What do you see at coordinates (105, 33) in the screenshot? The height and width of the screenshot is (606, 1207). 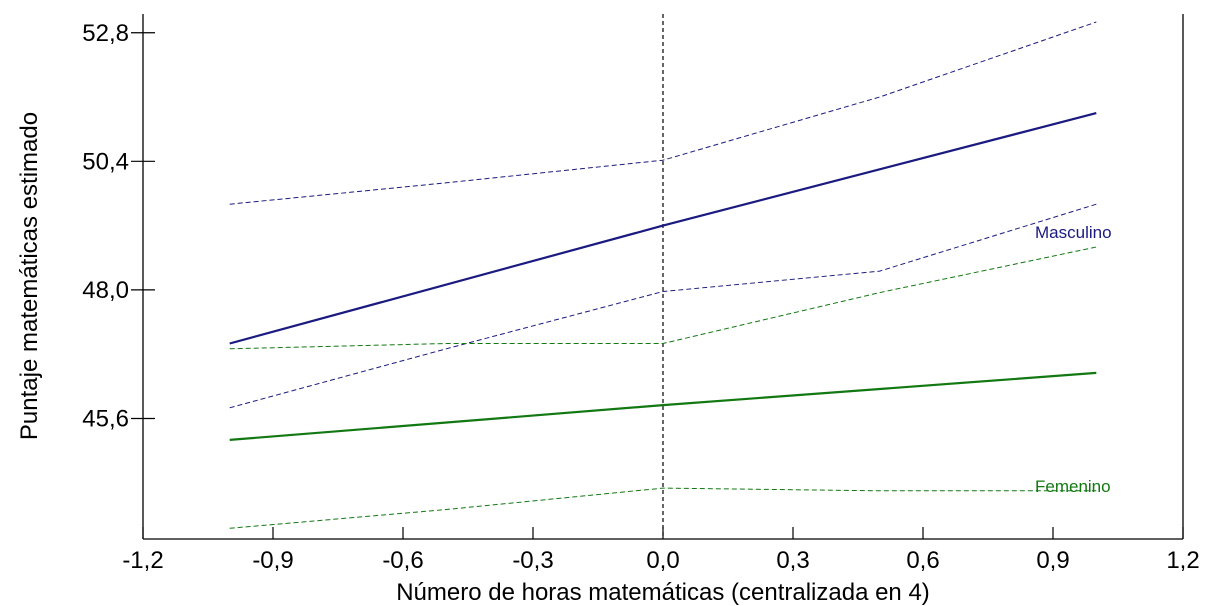 I see `y-tick-label: 52,8` at bounding box center [105, 33].